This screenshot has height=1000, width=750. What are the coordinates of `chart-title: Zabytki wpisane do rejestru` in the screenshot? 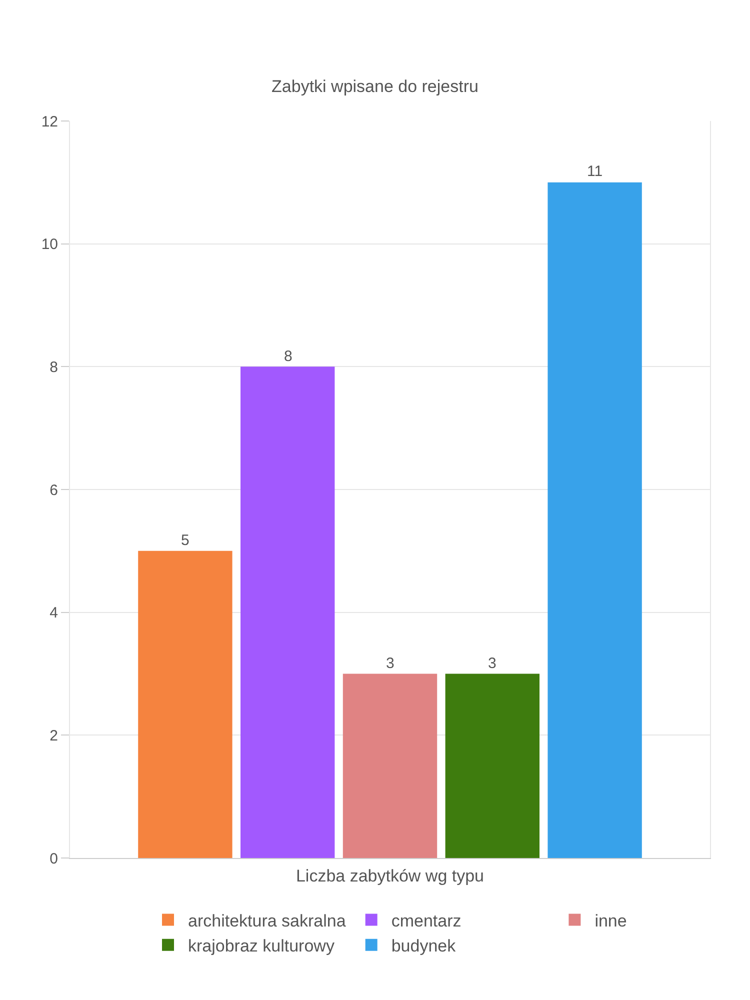 It's located at (375, 86).